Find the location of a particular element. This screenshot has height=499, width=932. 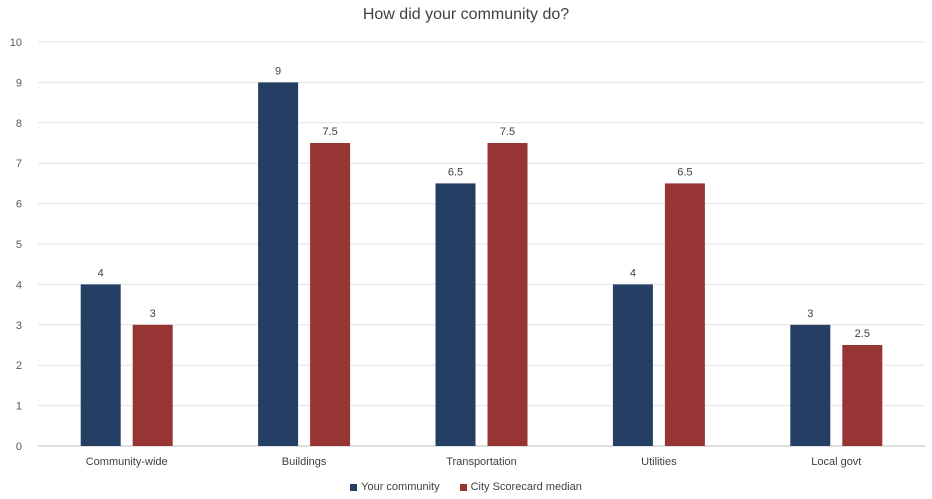

x-category-label: Transportation is located at coordinates (481, 462).